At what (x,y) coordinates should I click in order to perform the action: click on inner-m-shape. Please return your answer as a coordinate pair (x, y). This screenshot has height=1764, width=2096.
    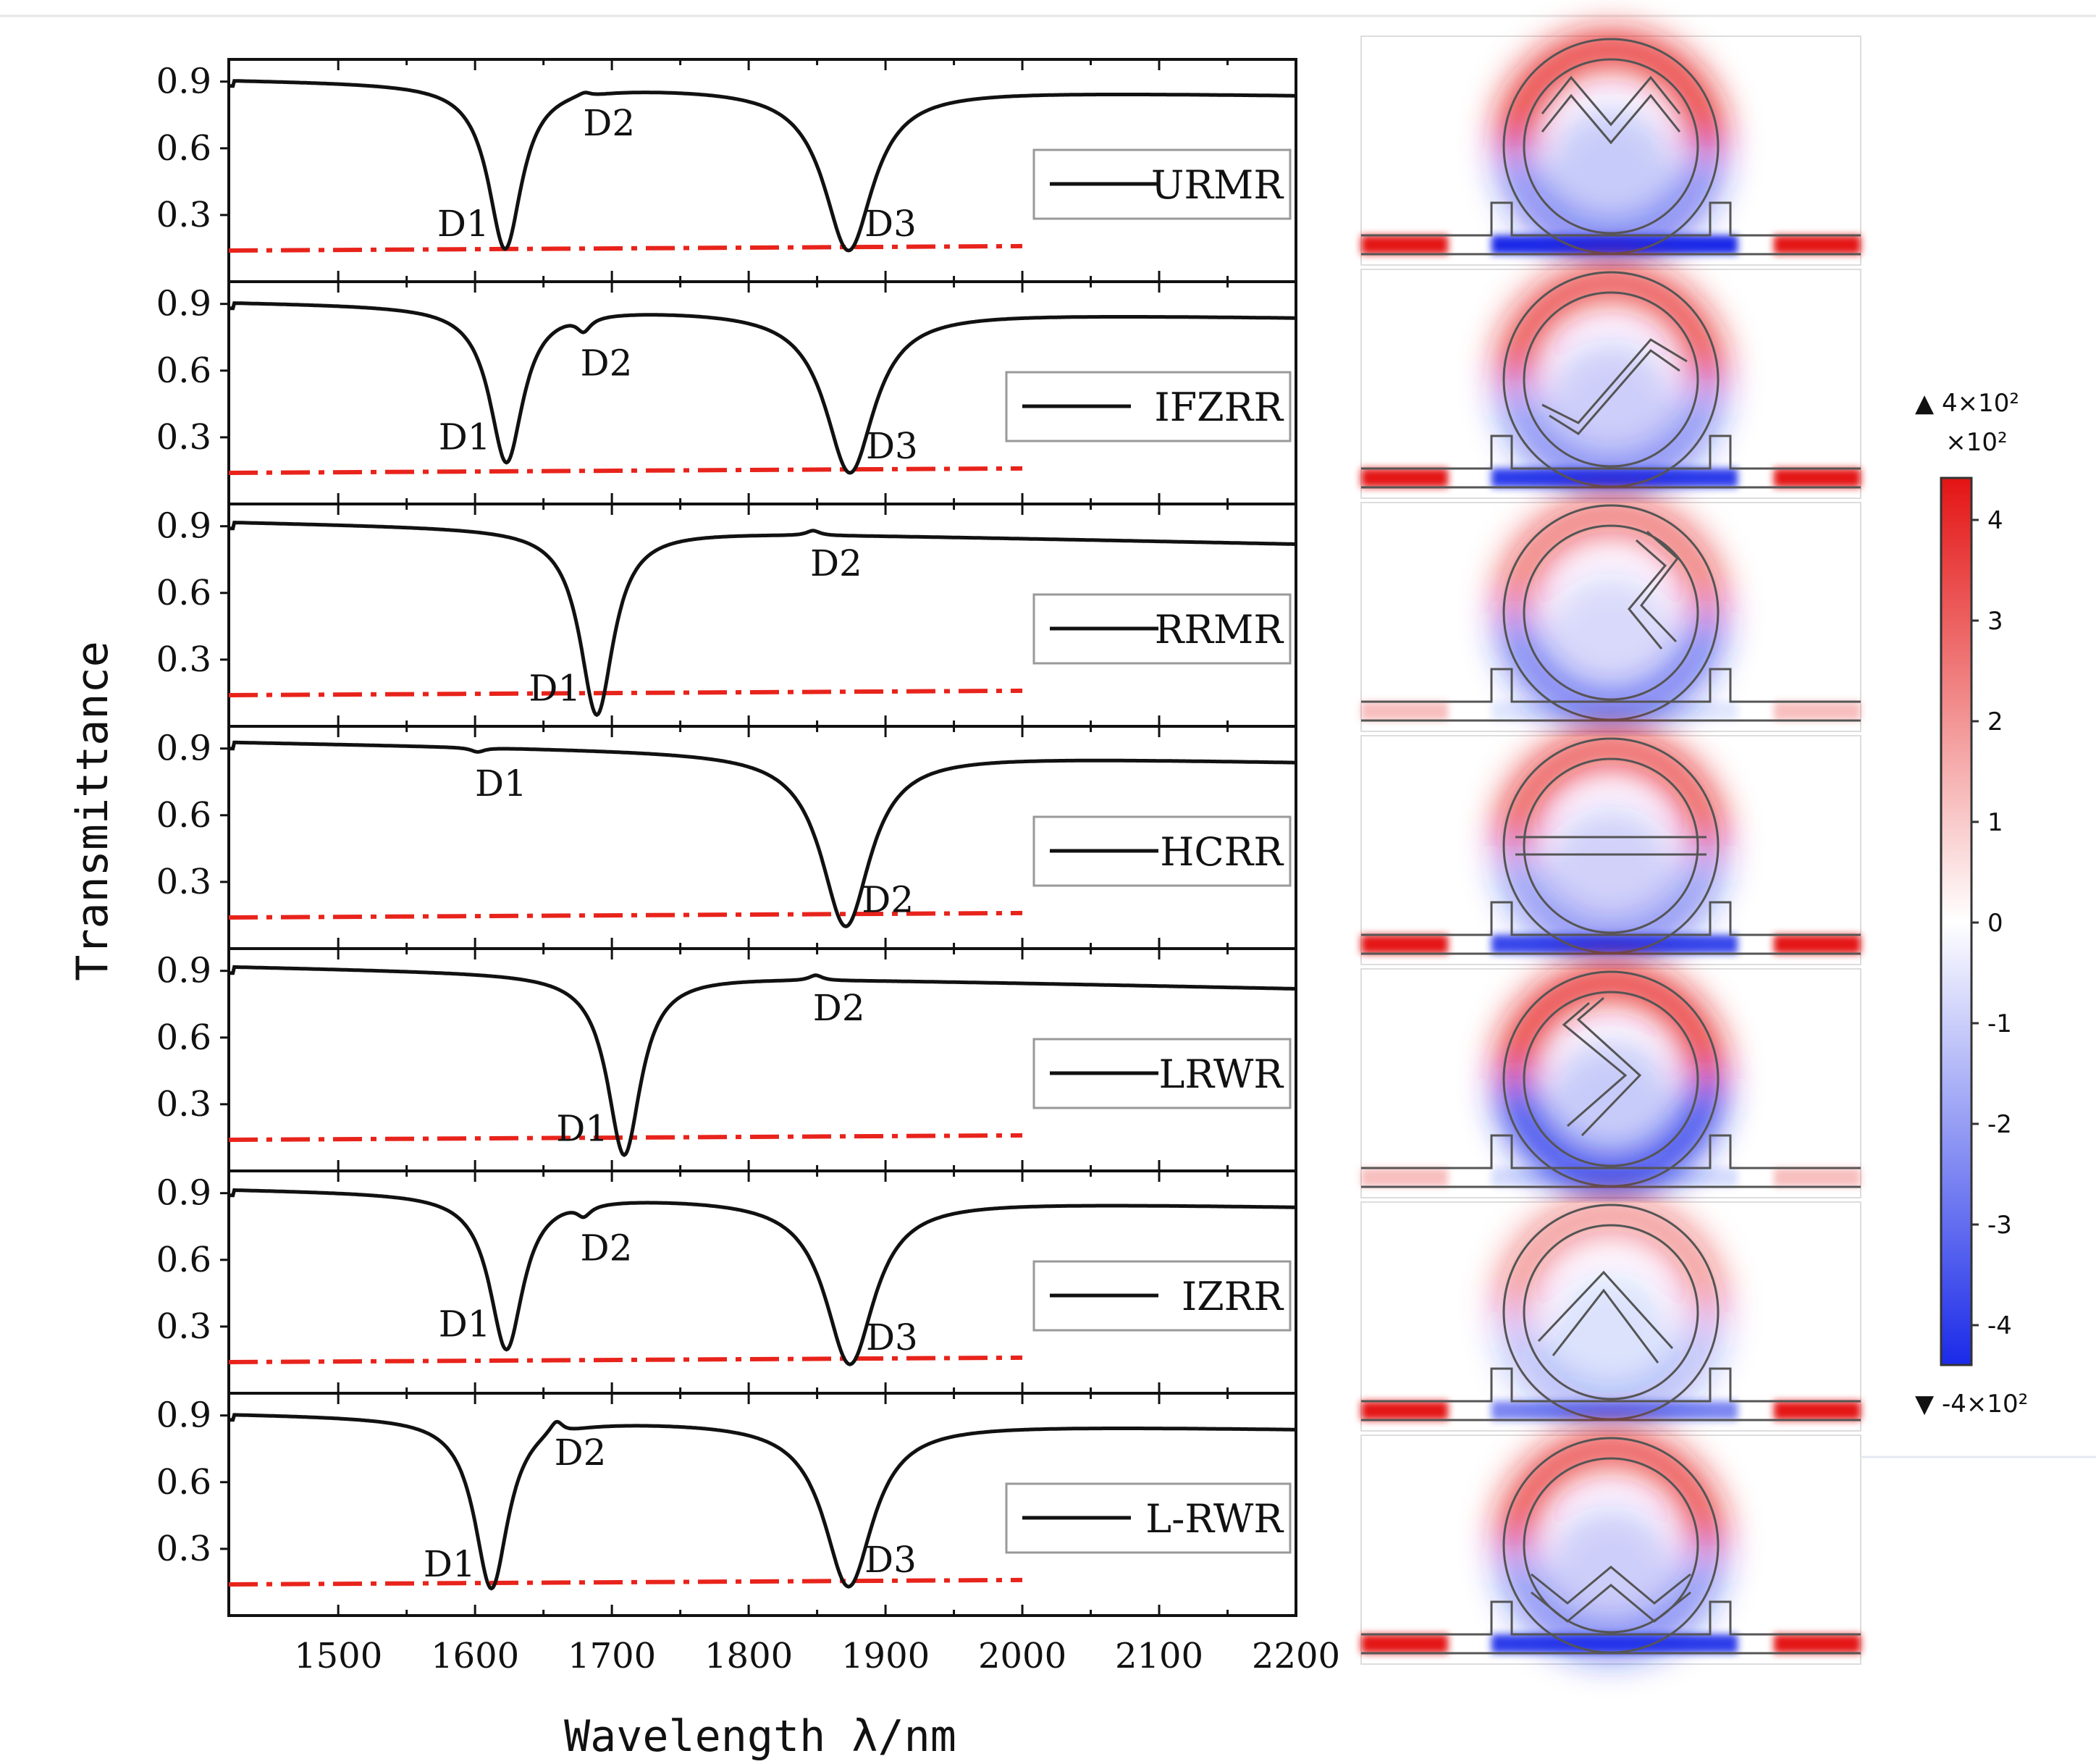
    Looking at the image, I should click on (1611, 110).